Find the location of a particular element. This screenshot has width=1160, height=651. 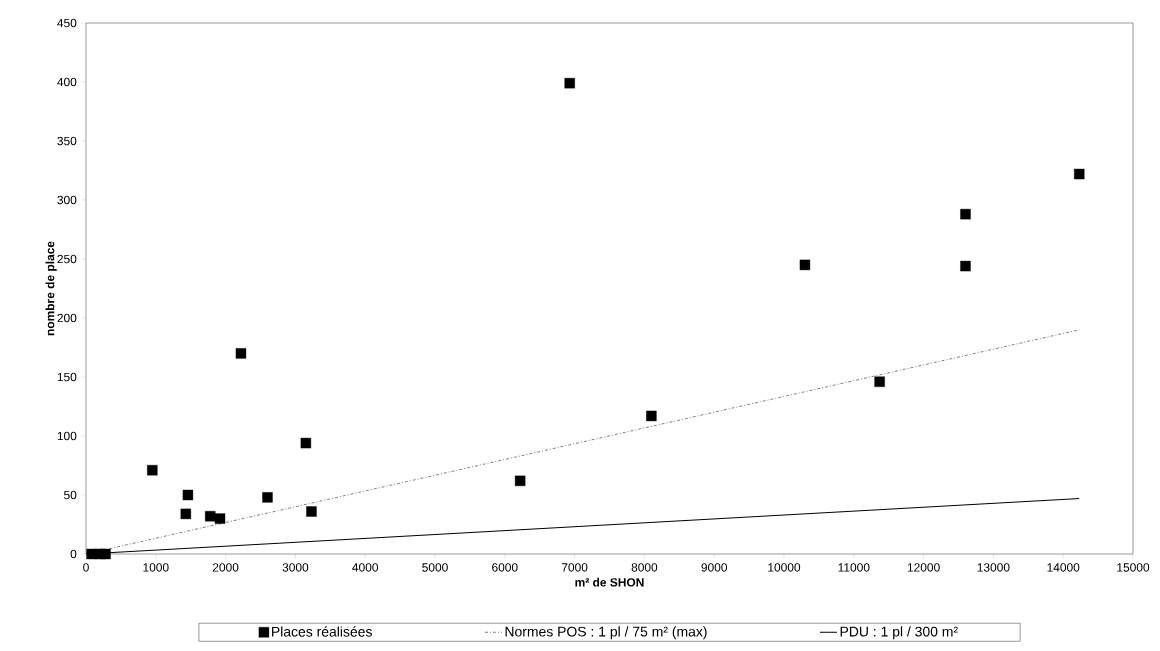

x-tick-label: 0 is located at coordinates (86, 567).